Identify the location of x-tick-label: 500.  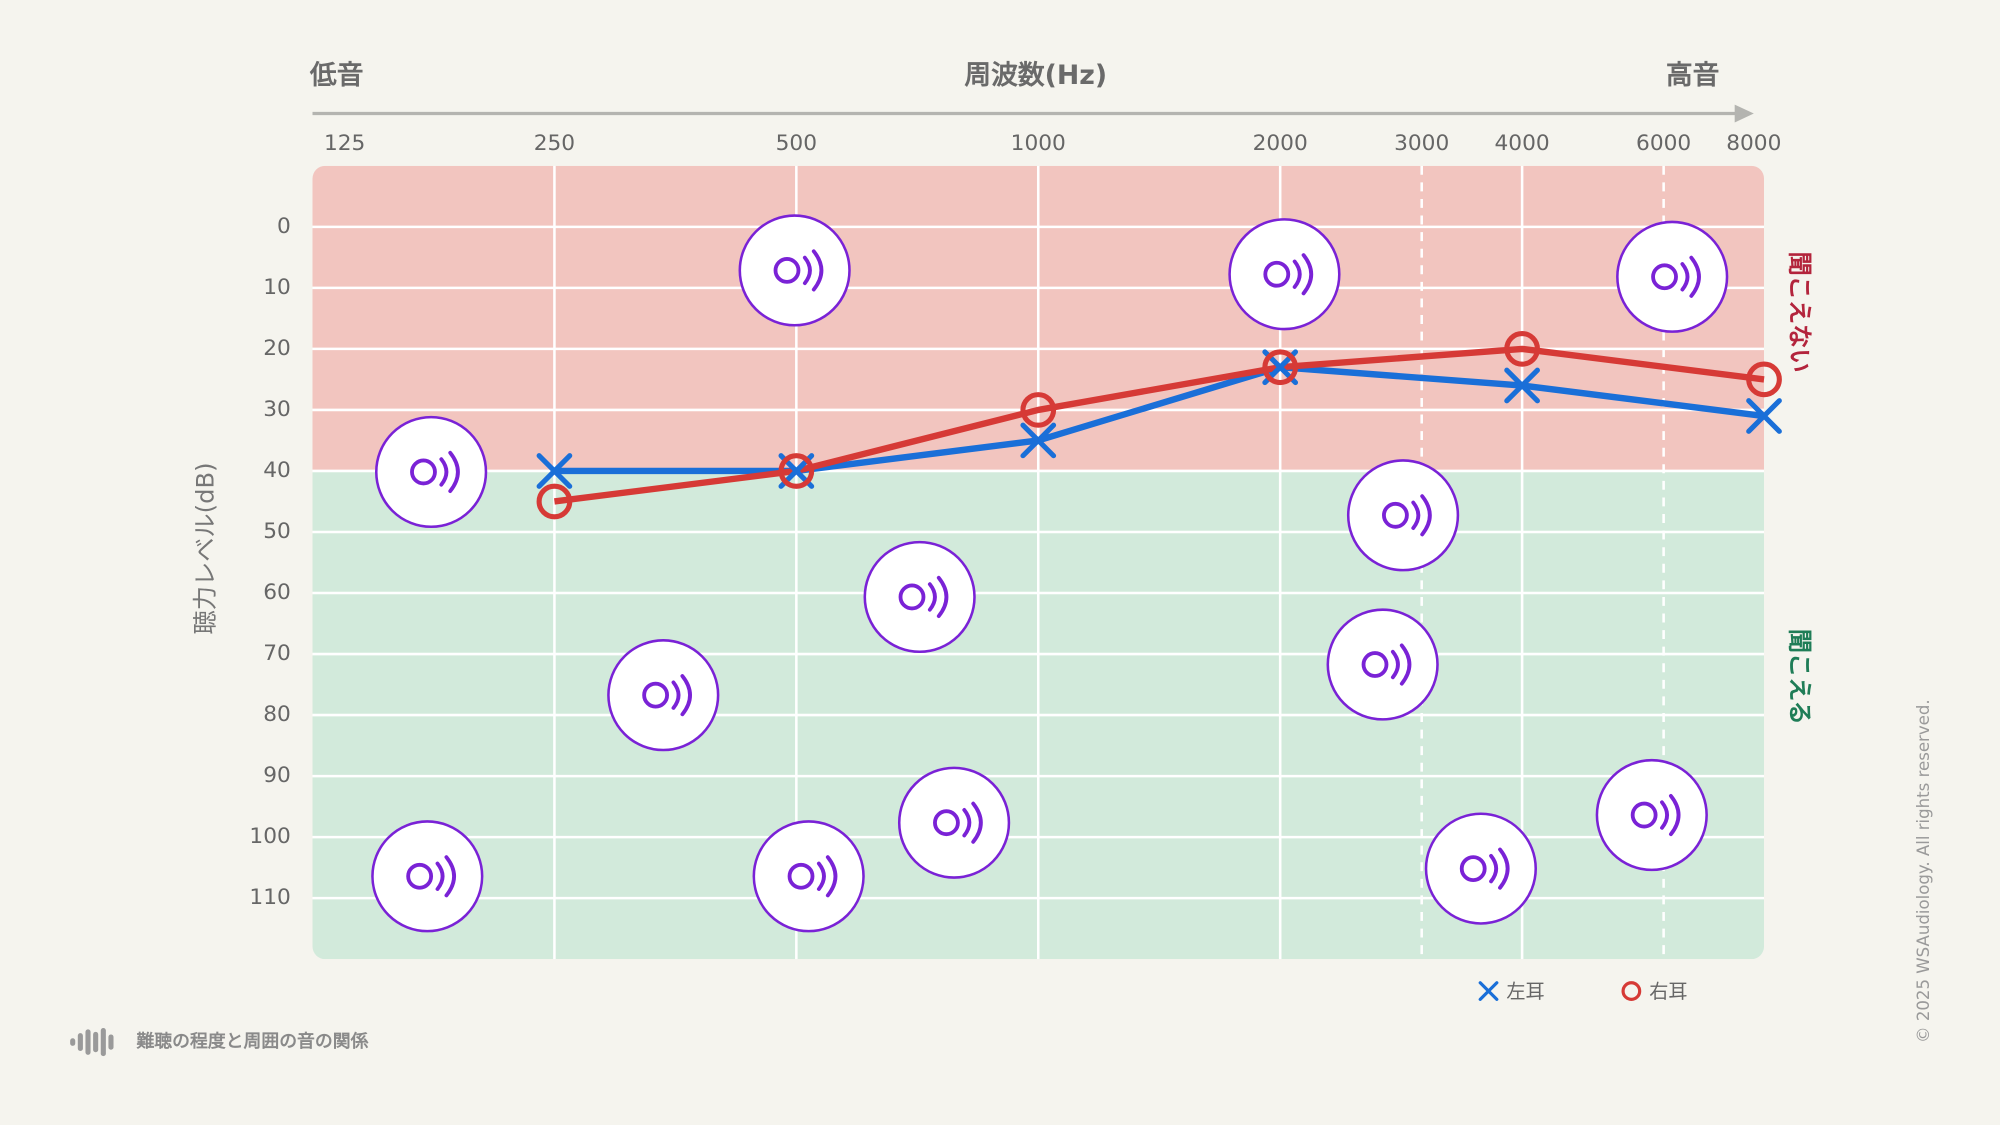
(796, 143).